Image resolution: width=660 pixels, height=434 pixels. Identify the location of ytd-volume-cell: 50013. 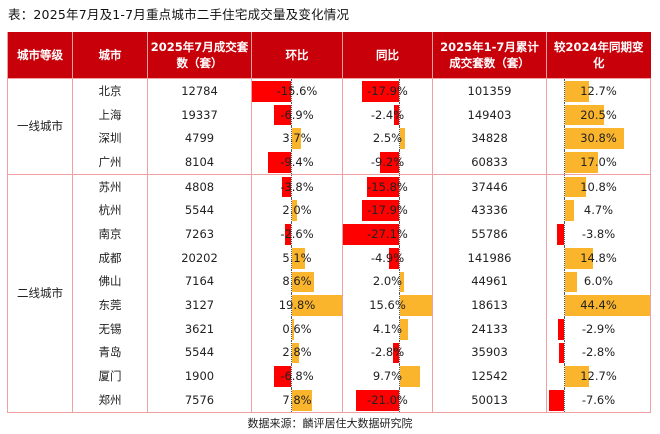
(489, 400).